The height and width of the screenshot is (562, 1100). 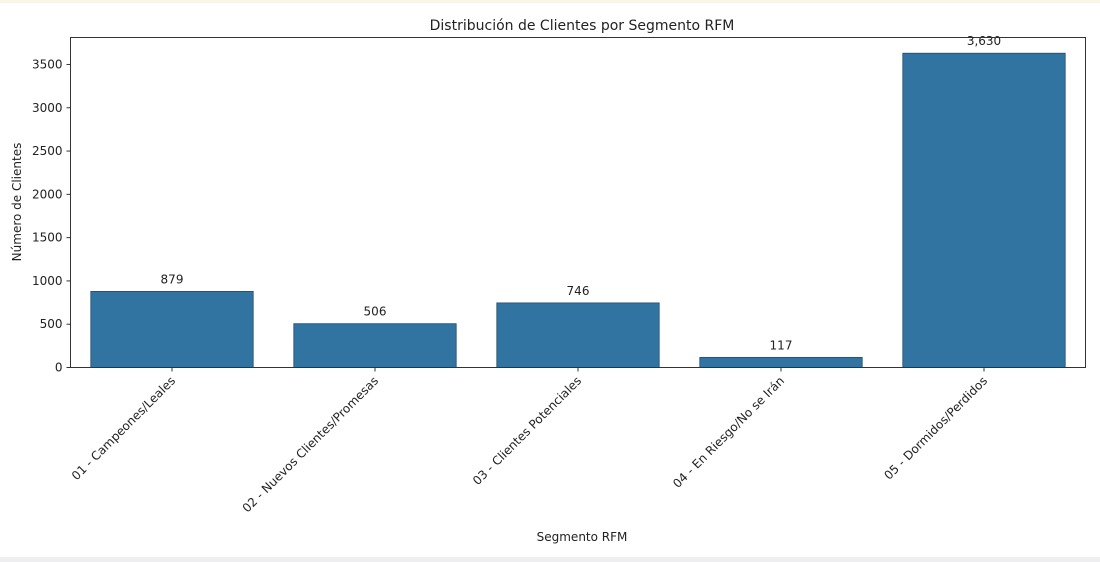 I want to click on y-tick-label: 1000, so click(x=47, y=281).